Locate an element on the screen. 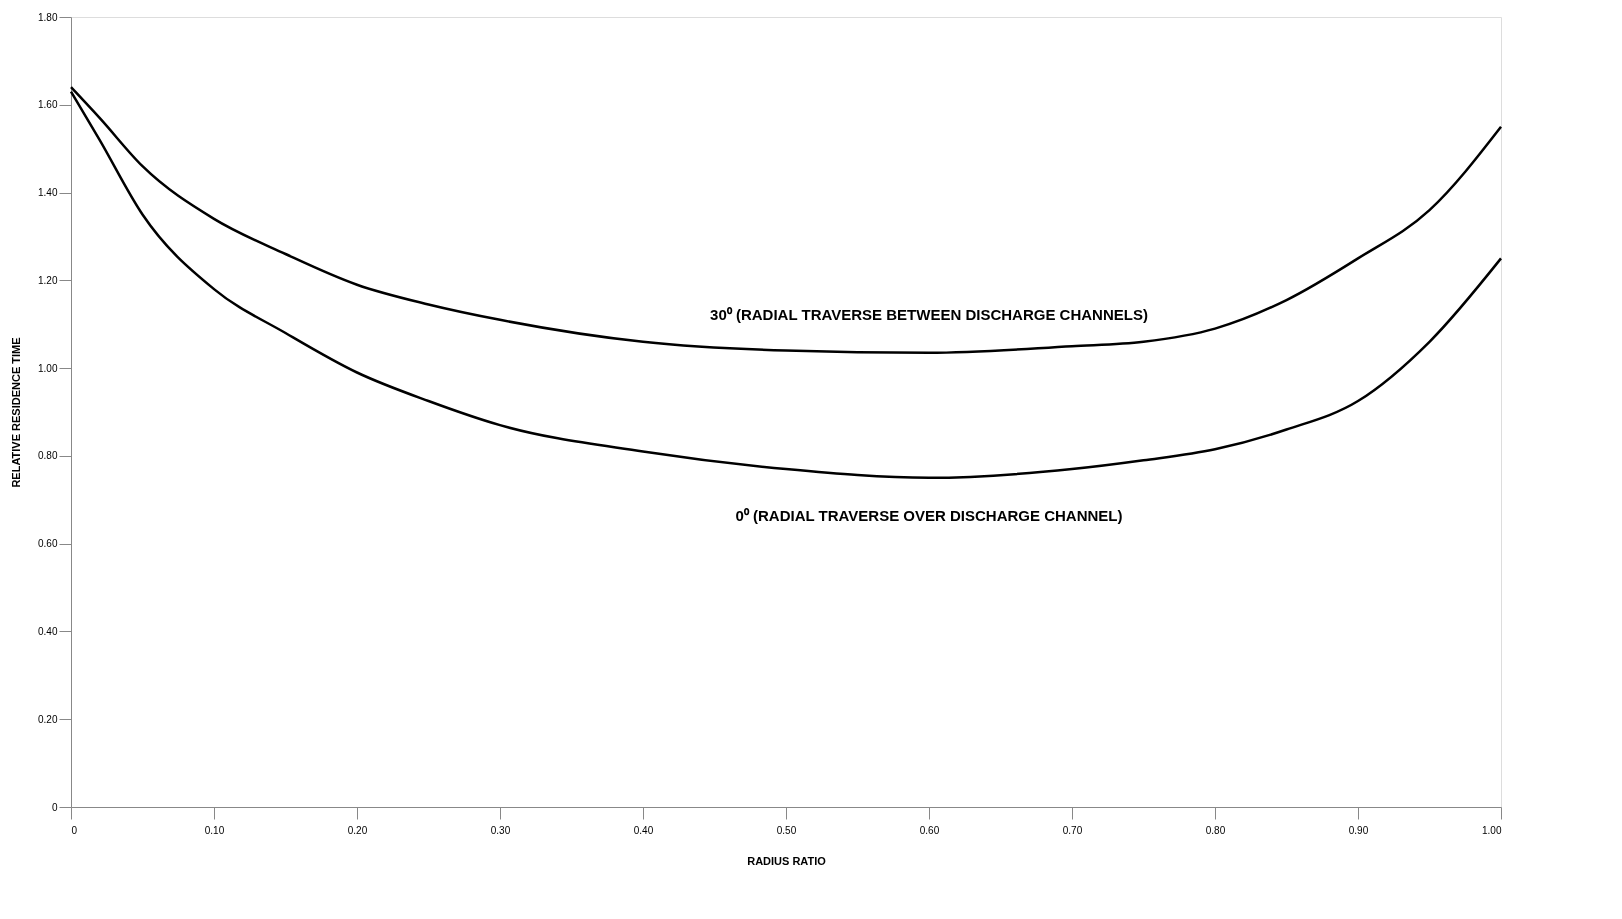  x-tick-label: 0.40 is located at coordinates (643, 830).